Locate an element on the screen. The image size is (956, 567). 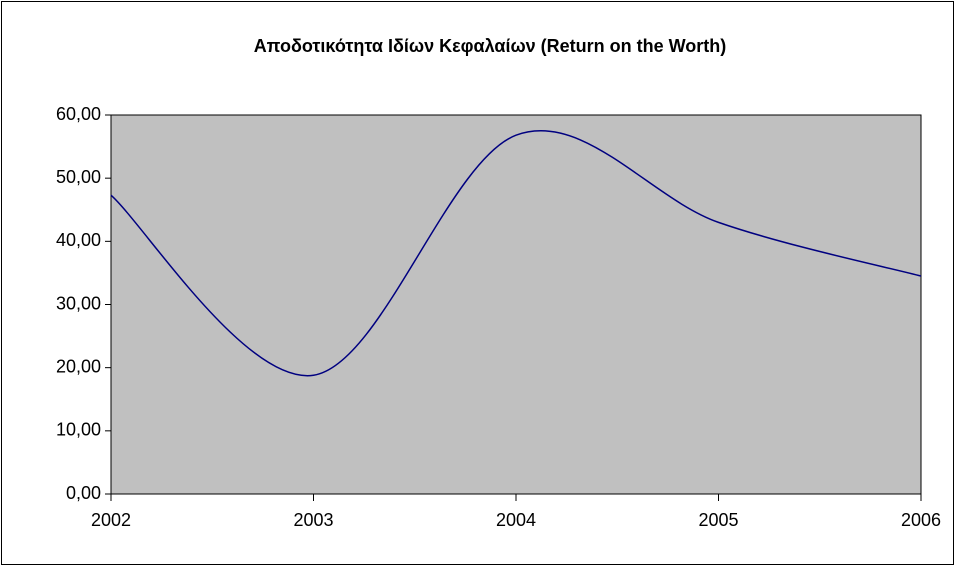
x-tick-label: 2006 is located at coordinates (921, 520).